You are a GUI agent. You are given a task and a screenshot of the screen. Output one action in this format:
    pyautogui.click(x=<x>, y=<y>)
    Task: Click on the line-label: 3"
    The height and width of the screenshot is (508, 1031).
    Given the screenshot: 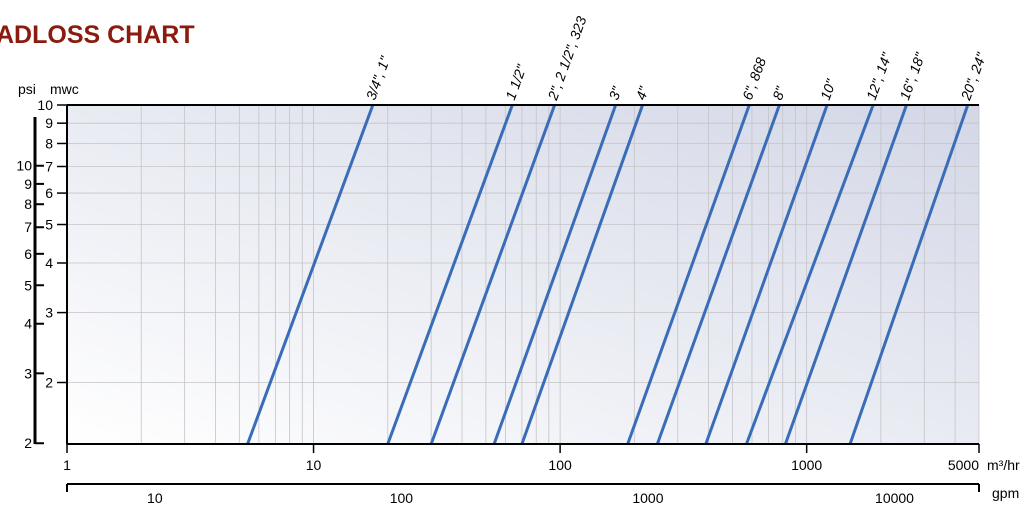 What is the action you would take?
    pyautogui.click(x=615, y=93)
    